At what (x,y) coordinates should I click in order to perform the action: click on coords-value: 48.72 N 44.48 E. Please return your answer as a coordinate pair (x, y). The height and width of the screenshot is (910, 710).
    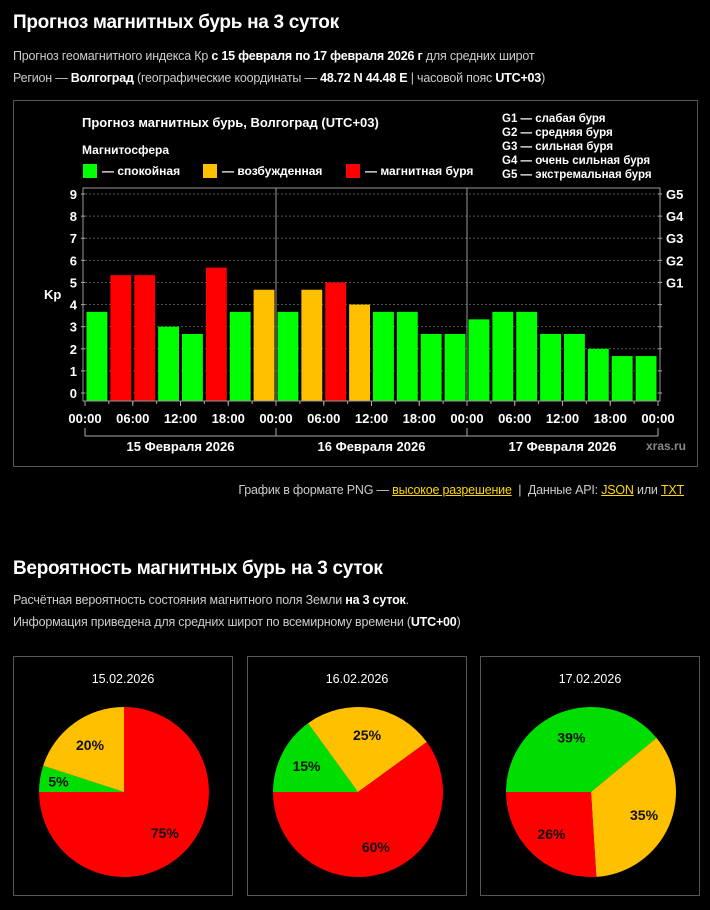
    Looking at the image, I should click on (364, 78).